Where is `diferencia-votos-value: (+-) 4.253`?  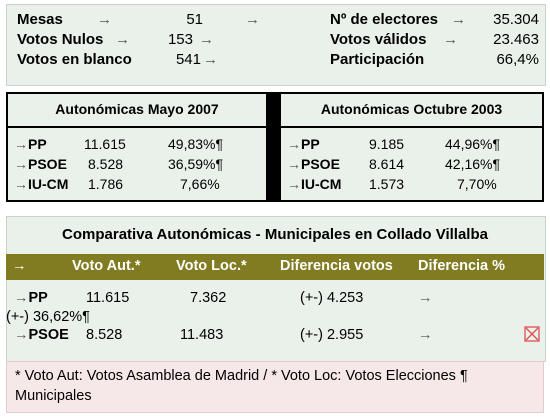
diferencia-votos-value: (+-) 4.253 is located at coordinates (332, 298).